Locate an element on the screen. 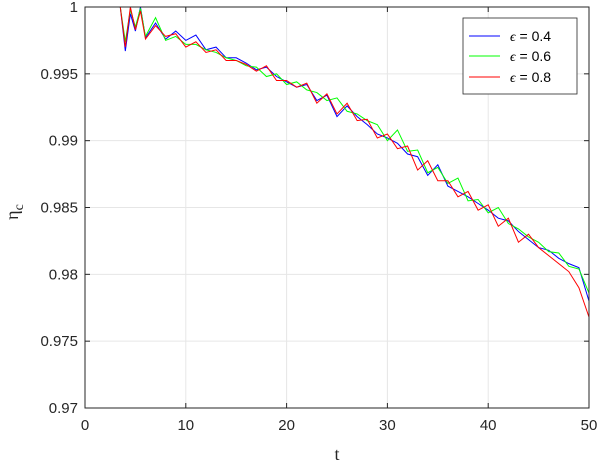 The height and width of the screenshot is (464, 598). legend-label-series-3-rest: = 0.8 is located at coordinates (534, 77).